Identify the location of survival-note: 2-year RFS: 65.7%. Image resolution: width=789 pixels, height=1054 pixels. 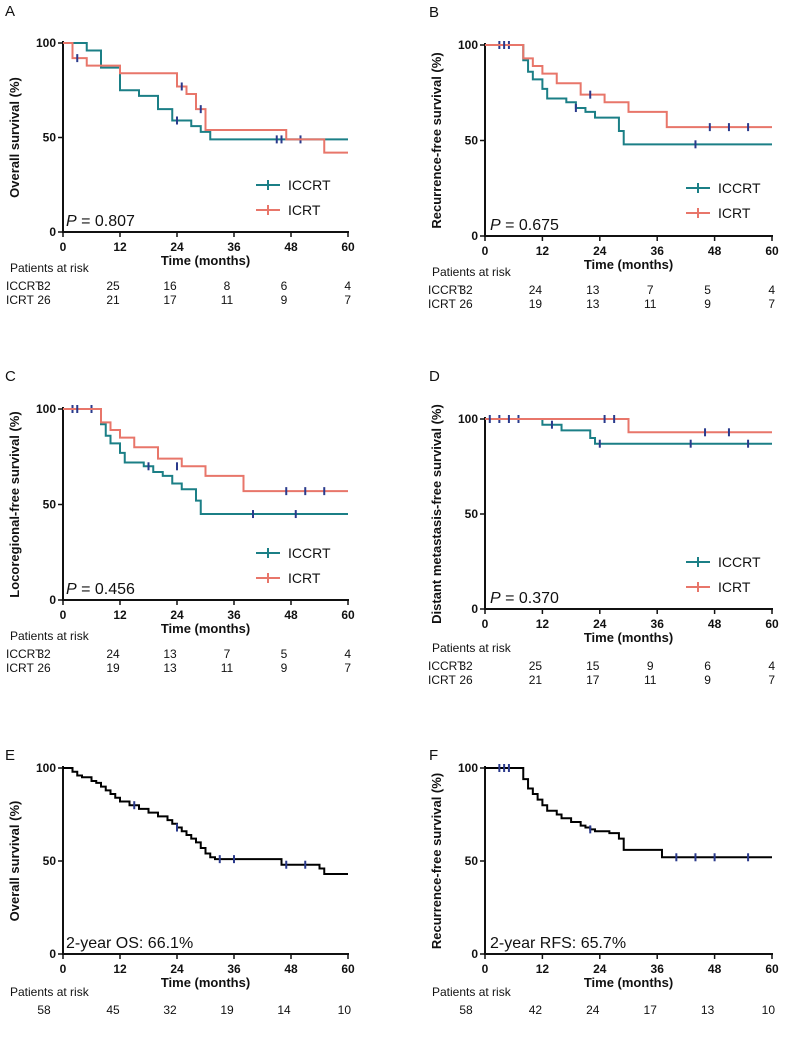
(558, 943).